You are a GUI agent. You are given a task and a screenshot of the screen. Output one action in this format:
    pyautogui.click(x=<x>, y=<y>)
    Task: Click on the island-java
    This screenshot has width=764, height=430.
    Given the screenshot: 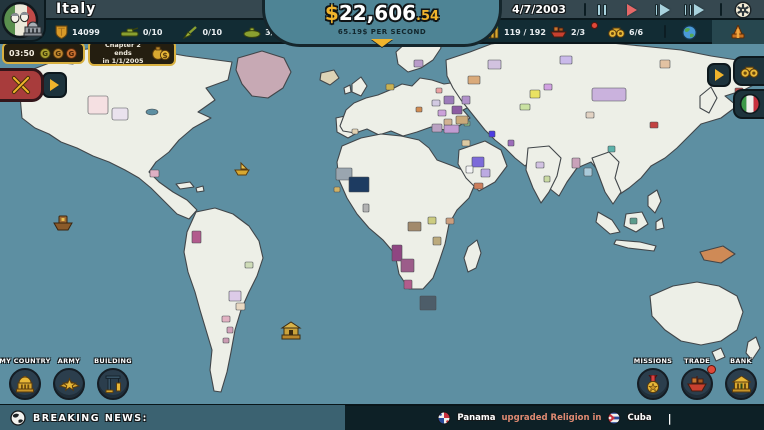 What is the action you would take?
    pyautogui.click(x=635, y=245)
    